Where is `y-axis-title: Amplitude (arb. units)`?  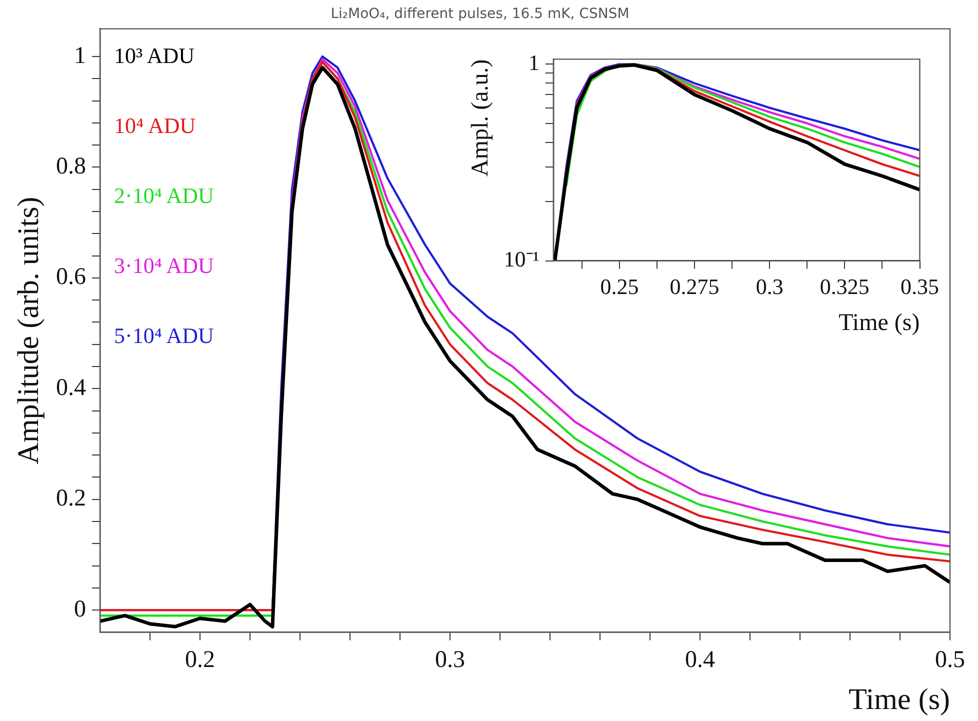
y-axis-title: Amplitude (arb. units) is located at coordinates (28, 330).